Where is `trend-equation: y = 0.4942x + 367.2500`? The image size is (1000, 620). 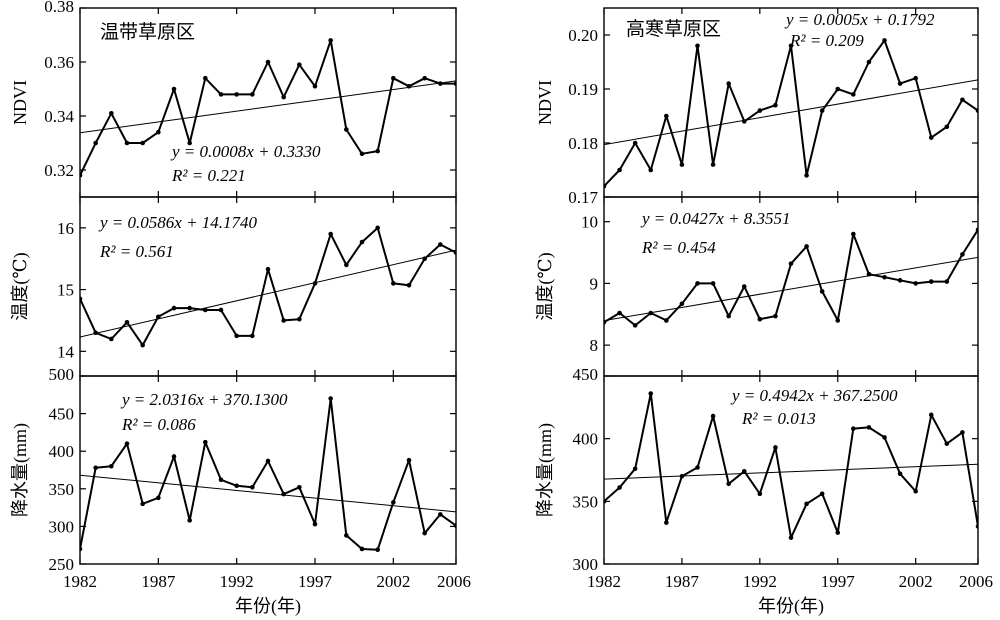 trend-equation: y = 0.4942x + 367.2500 is located at coordinates (814, 395).